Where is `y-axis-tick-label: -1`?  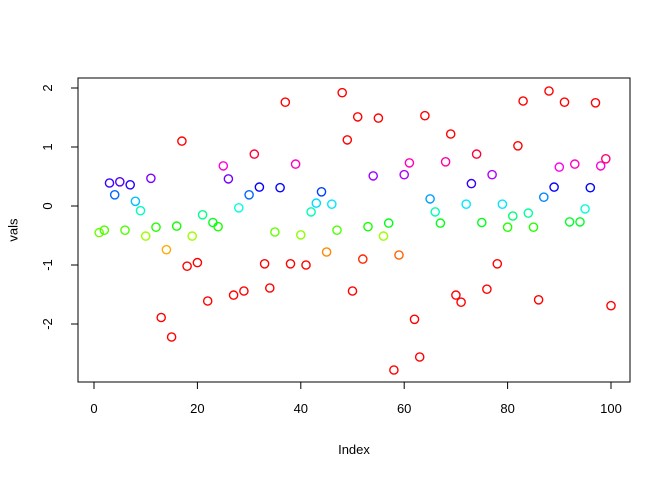 y-axis-tick-label: -1 is located at coordinates (47, 265).